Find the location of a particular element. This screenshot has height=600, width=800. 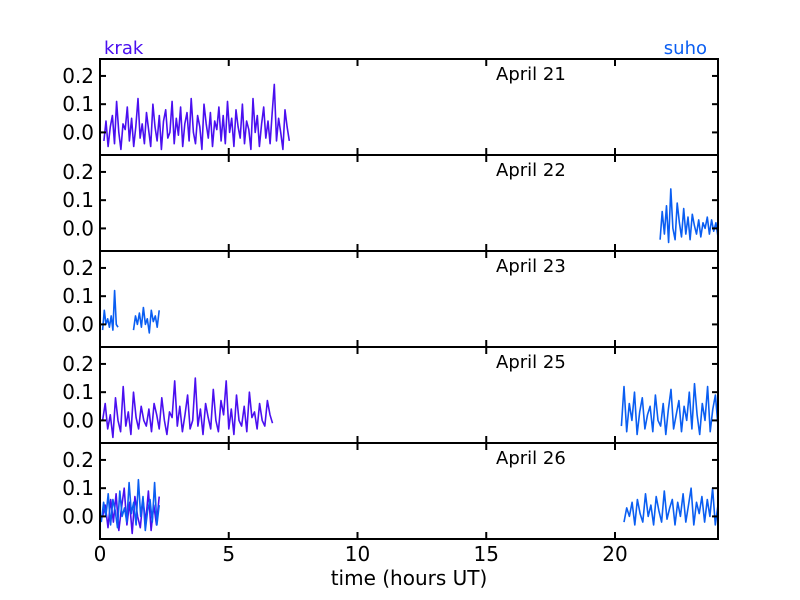

x-tick-label: 20 is located at coordinates (614, 554).